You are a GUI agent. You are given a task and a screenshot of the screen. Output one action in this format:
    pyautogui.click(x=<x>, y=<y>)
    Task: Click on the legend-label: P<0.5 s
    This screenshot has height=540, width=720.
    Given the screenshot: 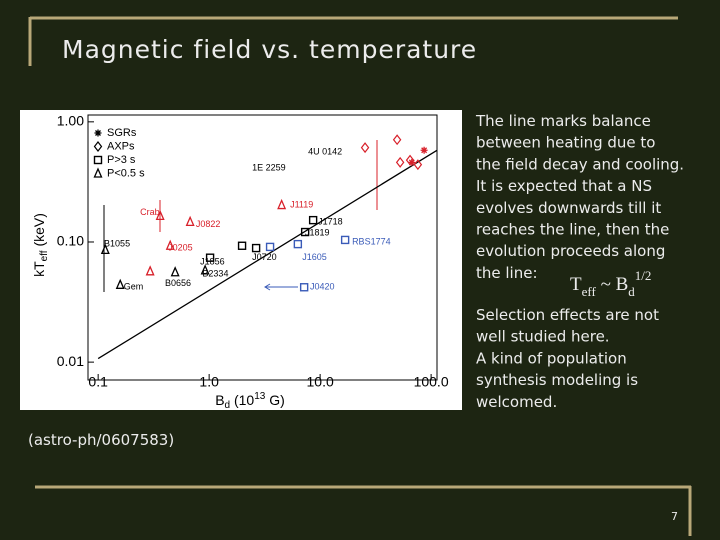 What is the action you would take?
    pyautogui.click(x=126, y=173)
    